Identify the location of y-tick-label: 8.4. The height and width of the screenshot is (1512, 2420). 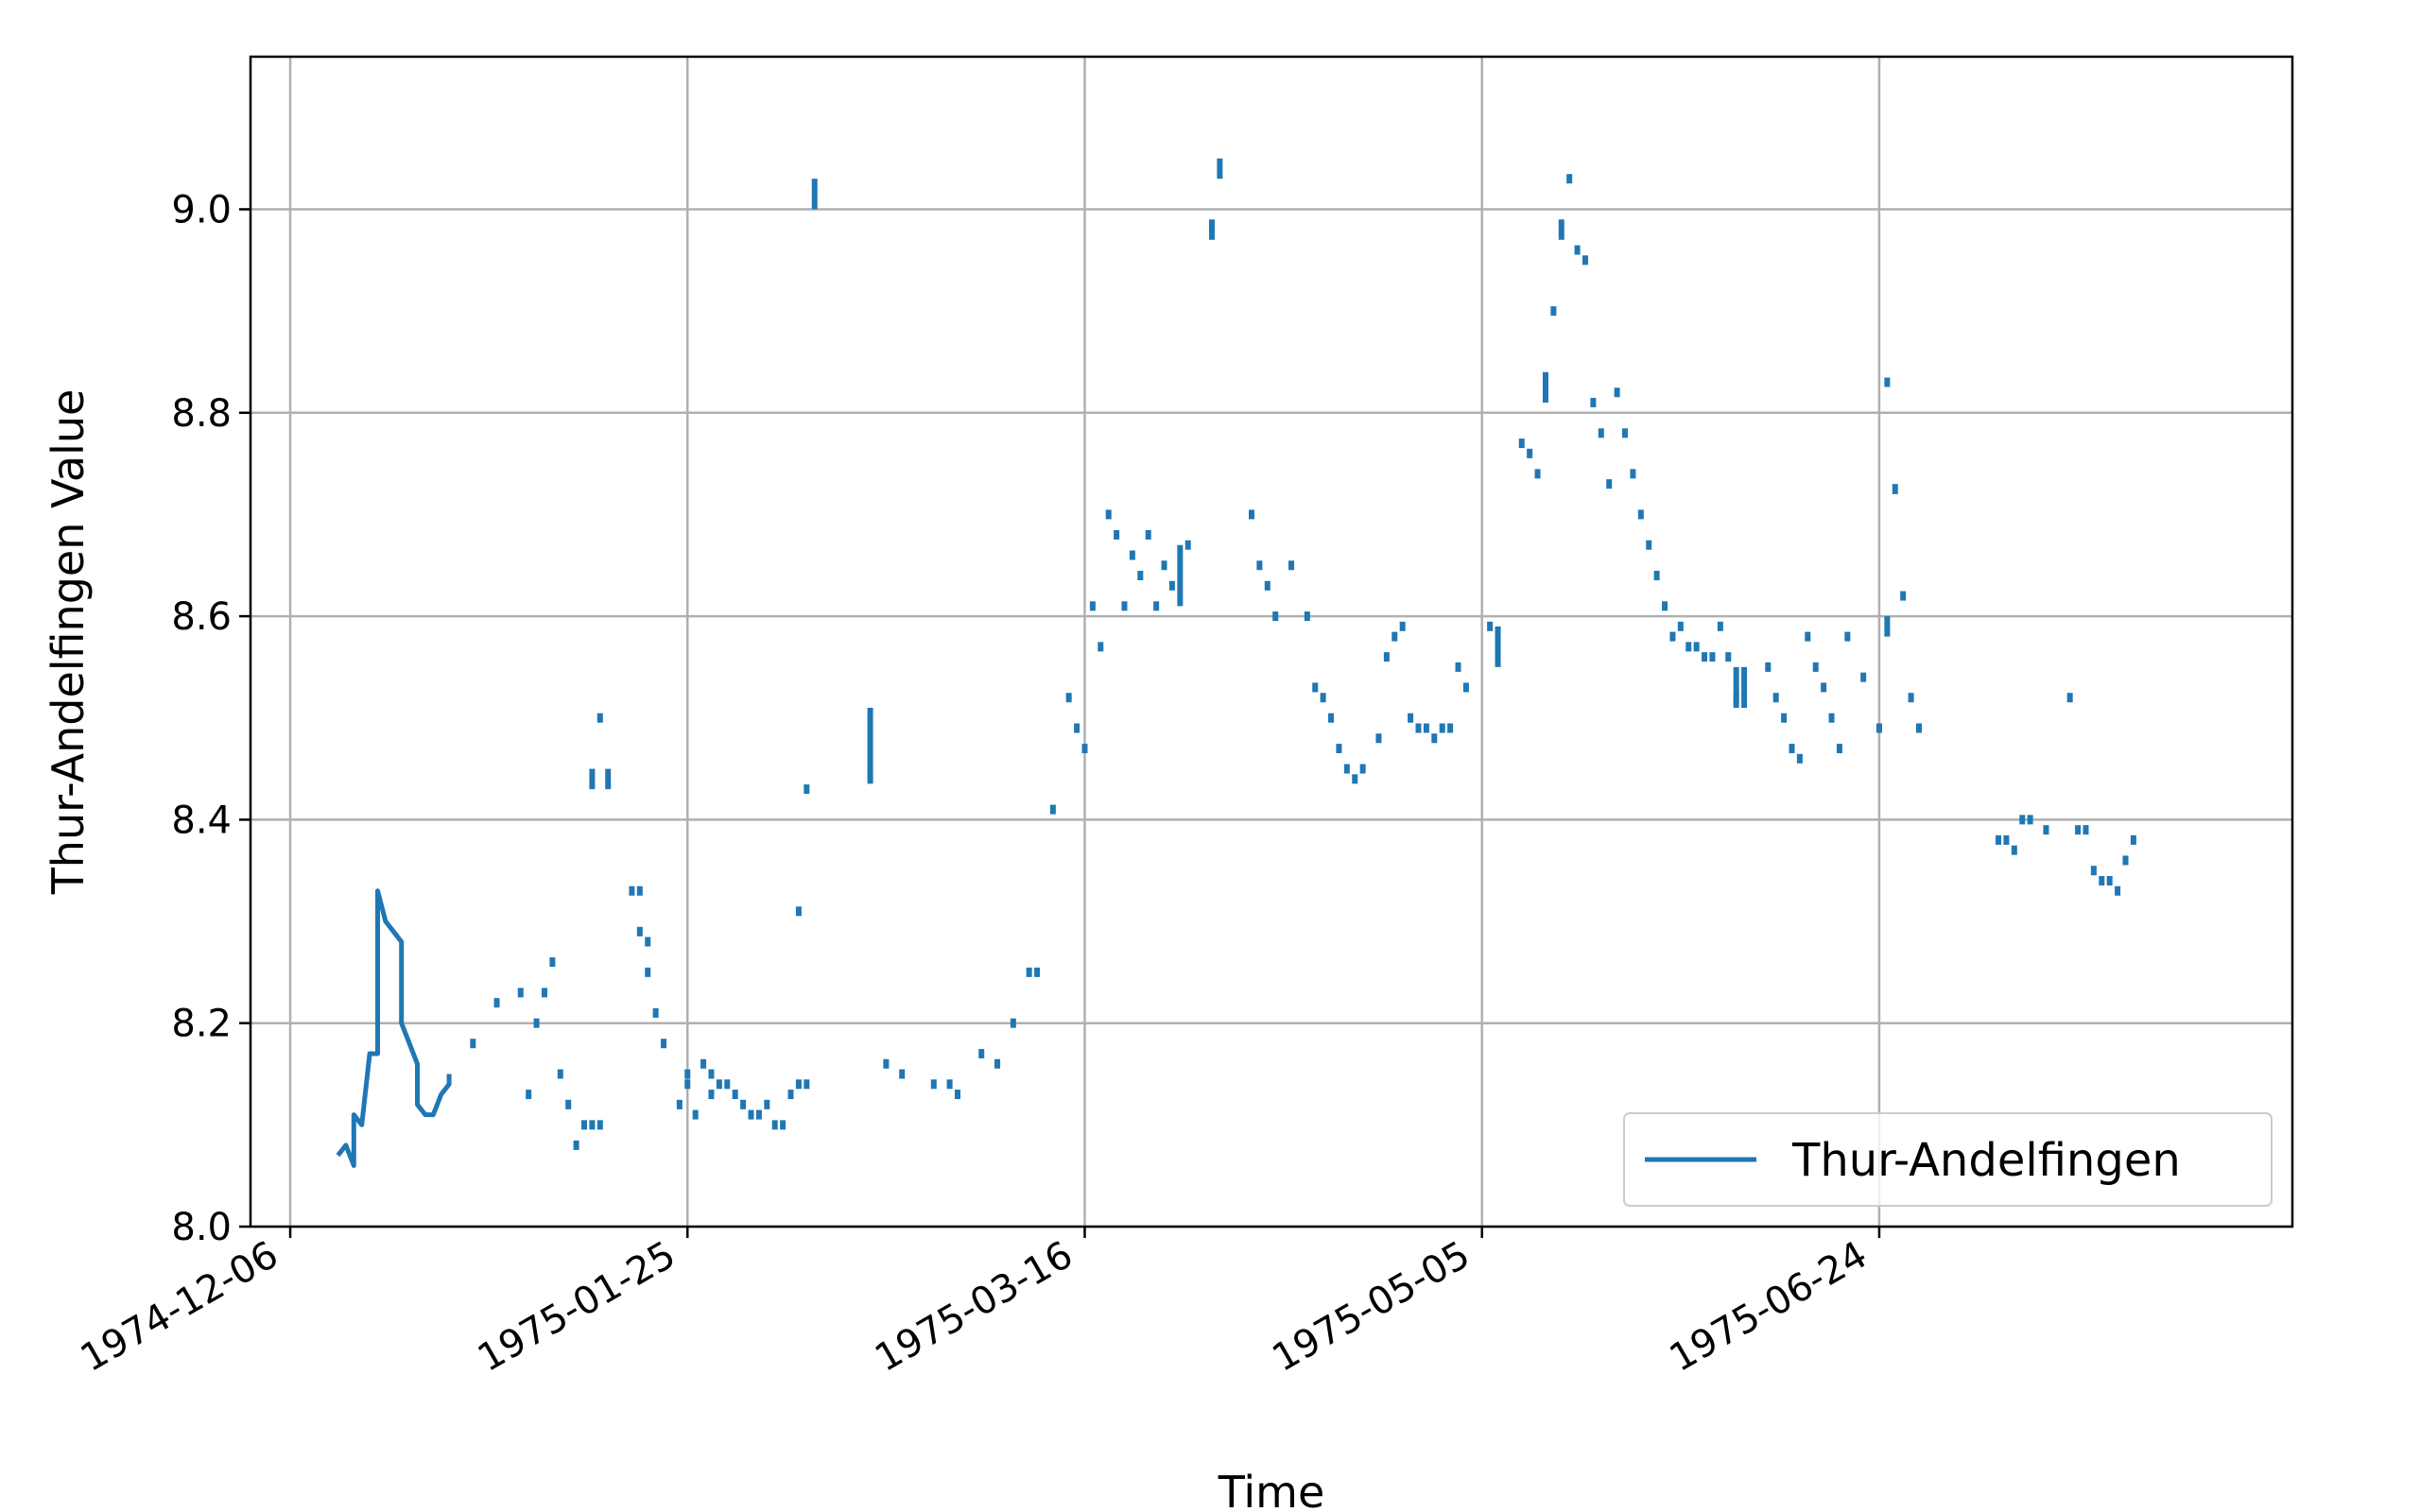
(201, 820).